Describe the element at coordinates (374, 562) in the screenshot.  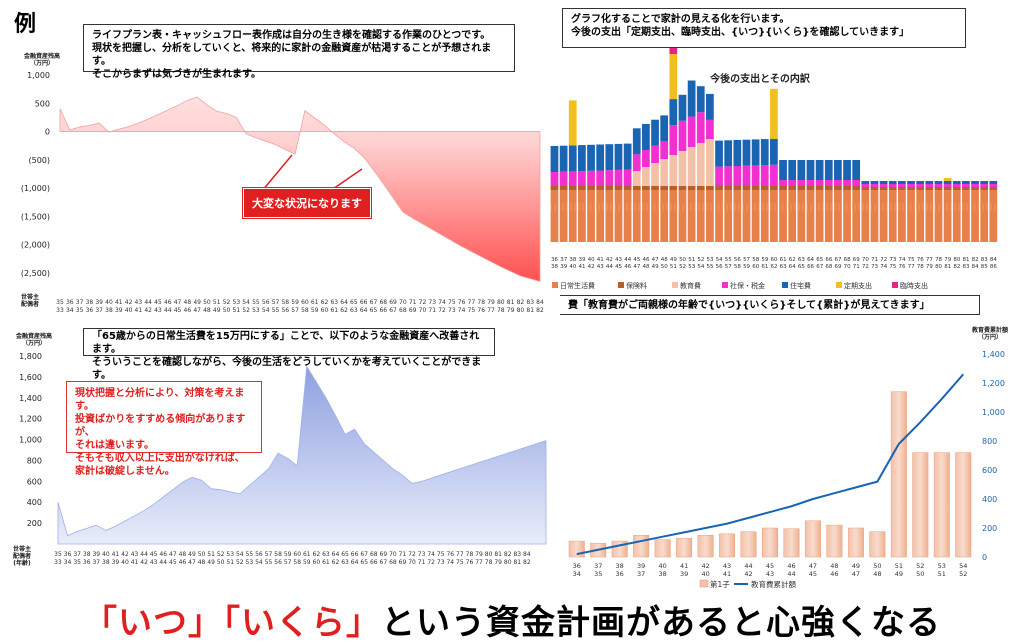
I see `bl-xtick-bottom: 66` at that location.